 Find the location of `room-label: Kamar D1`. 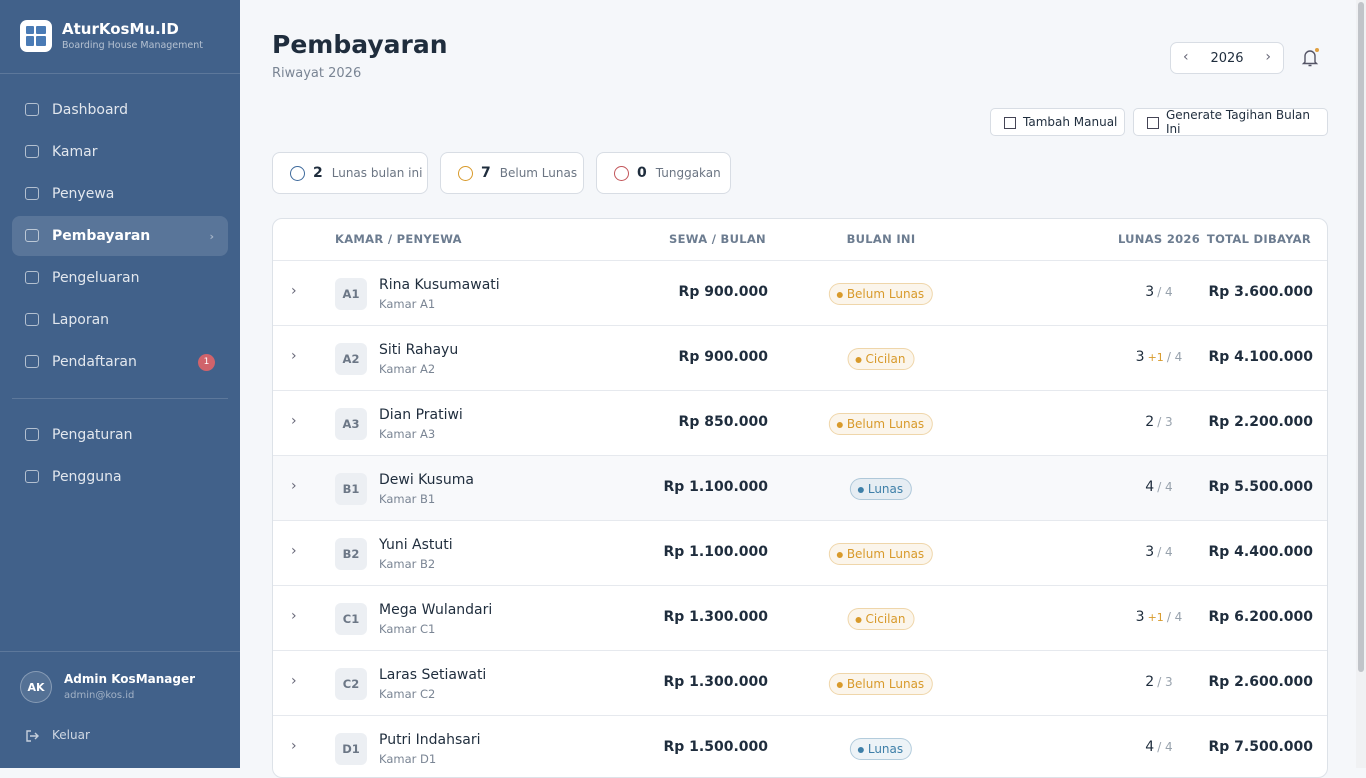

room-label: Kamar D1 is located at coordinates (408, 759).